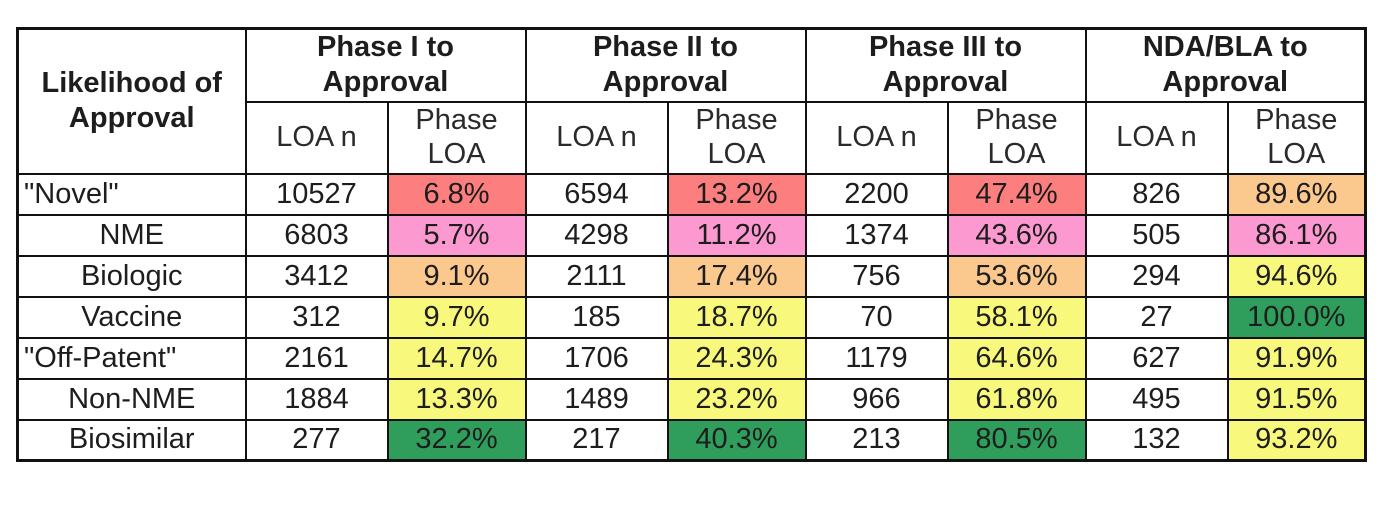 The width and height of the screenshot is (1388, 511). I want to click on phase-loa-cell: 91.5%, so click(1296, 399).